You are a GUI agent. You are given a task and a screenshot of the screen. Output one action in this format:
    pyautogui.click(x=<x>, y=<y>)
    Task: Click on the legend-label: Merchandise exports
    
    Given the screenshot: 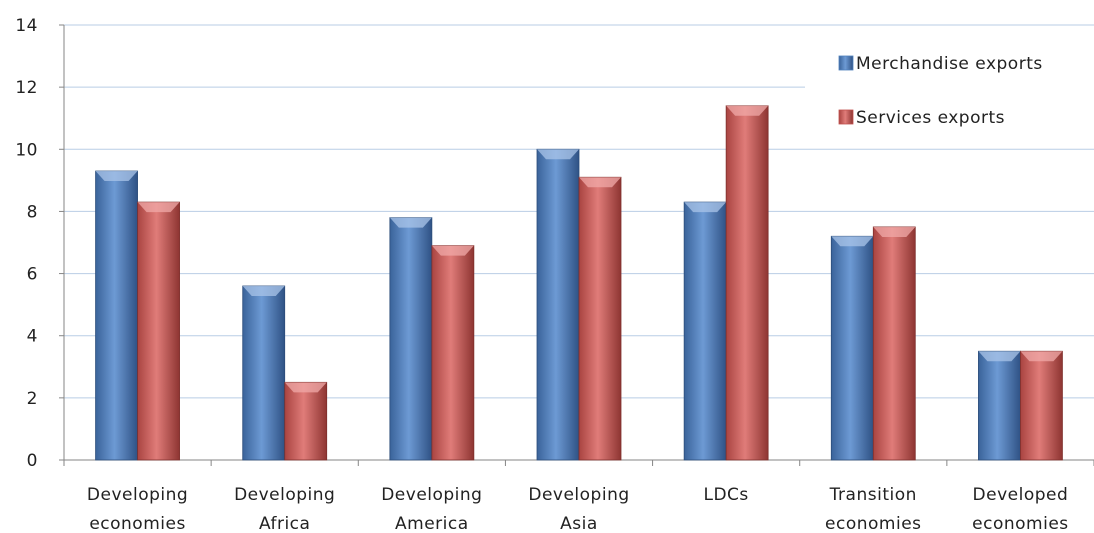 What is the action you would take?
    pyautogui.click(x=949, y=64)
    